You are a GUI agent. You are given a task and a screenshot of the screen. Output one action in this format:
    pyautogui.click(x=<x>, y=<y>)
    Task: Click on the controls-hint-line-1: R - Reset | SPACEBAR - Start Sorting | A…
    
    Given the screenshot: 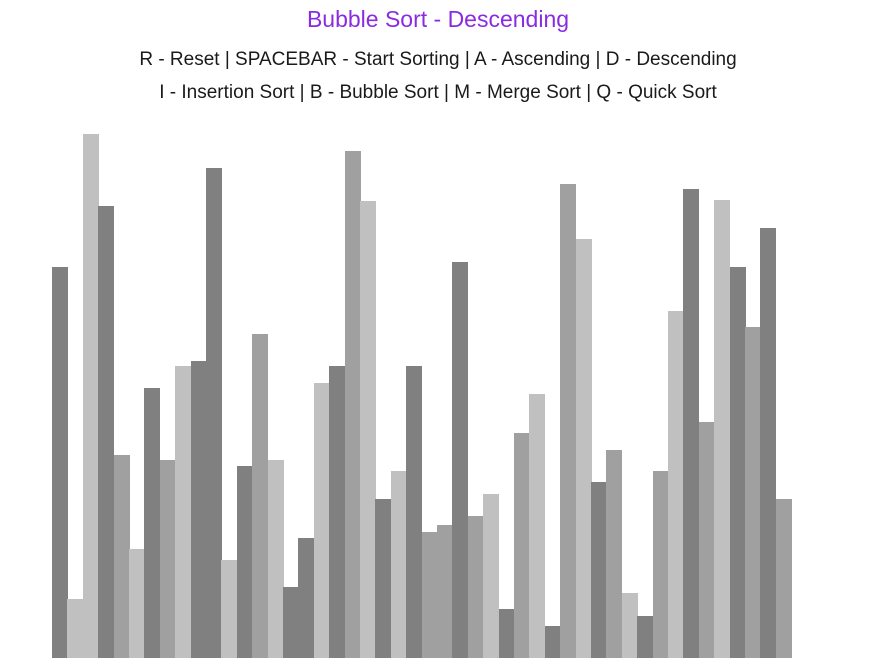 What is the action you would take?
    pyautogui.click(x=438, y=59)
    